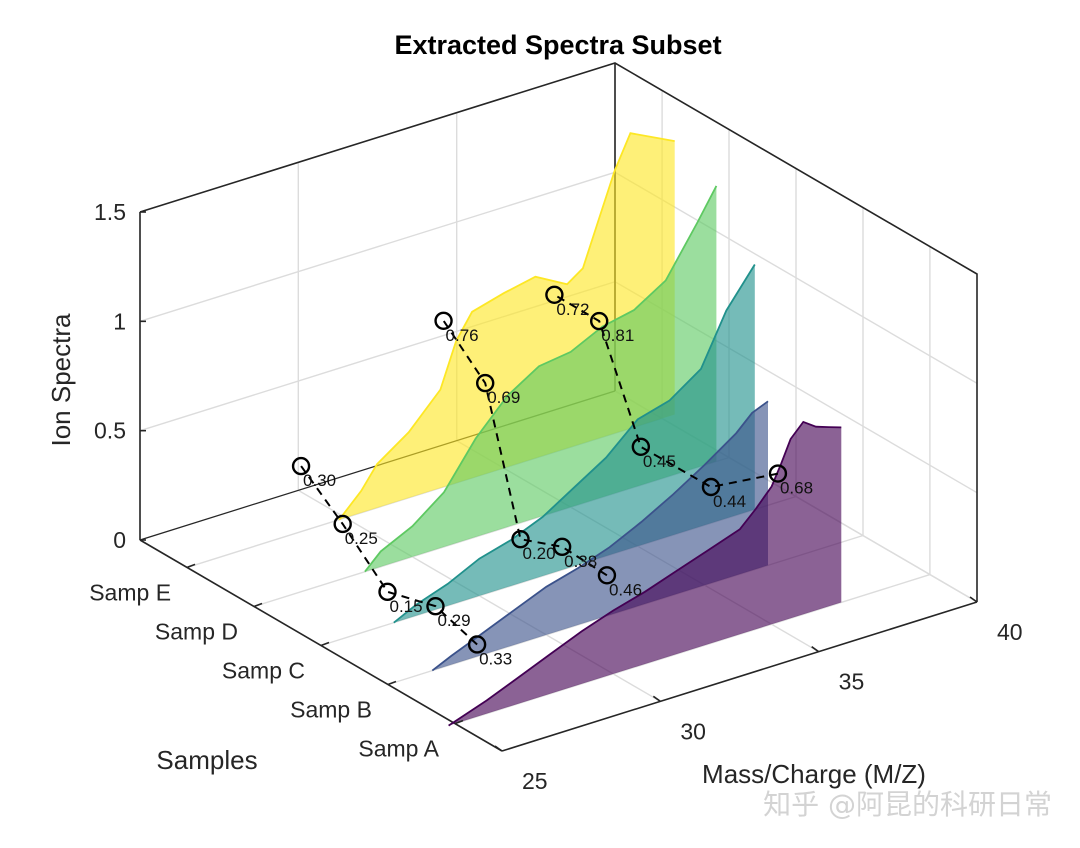  I want to click on dashed-line-row3, so click(666, 391).